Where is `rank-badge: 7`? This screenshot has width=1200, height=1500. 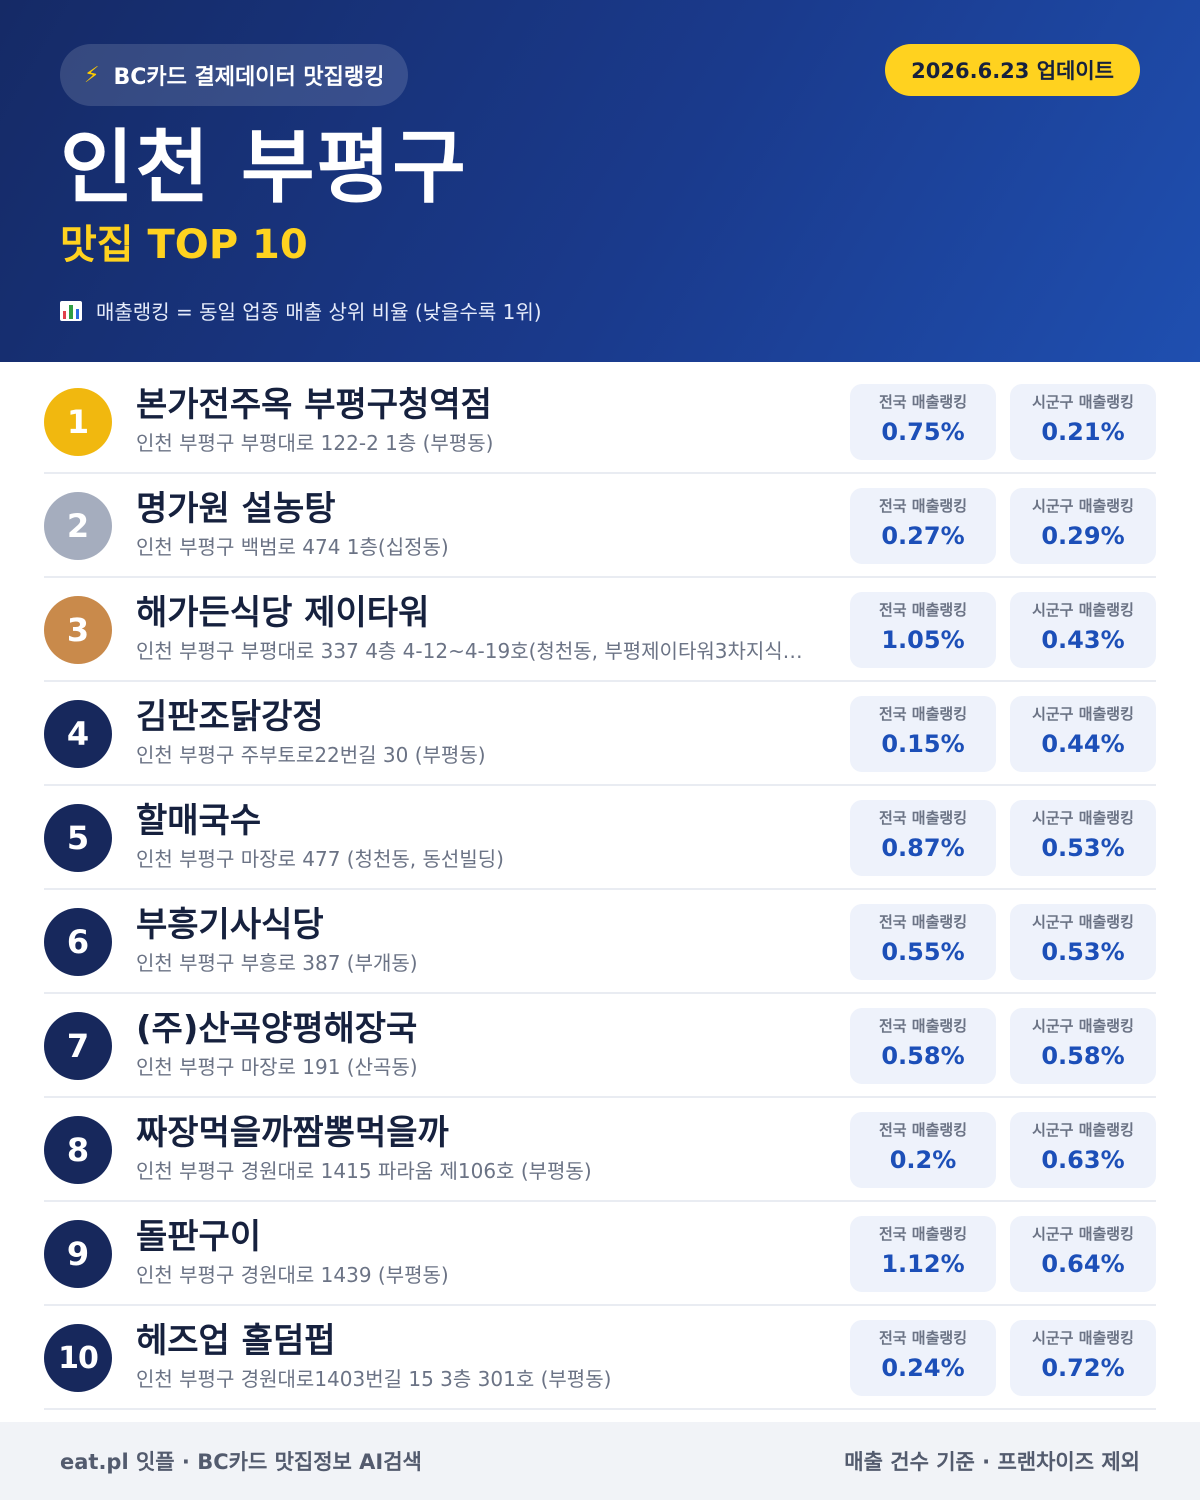
rank-badge: 7 is located at coordinates (78, 1046).